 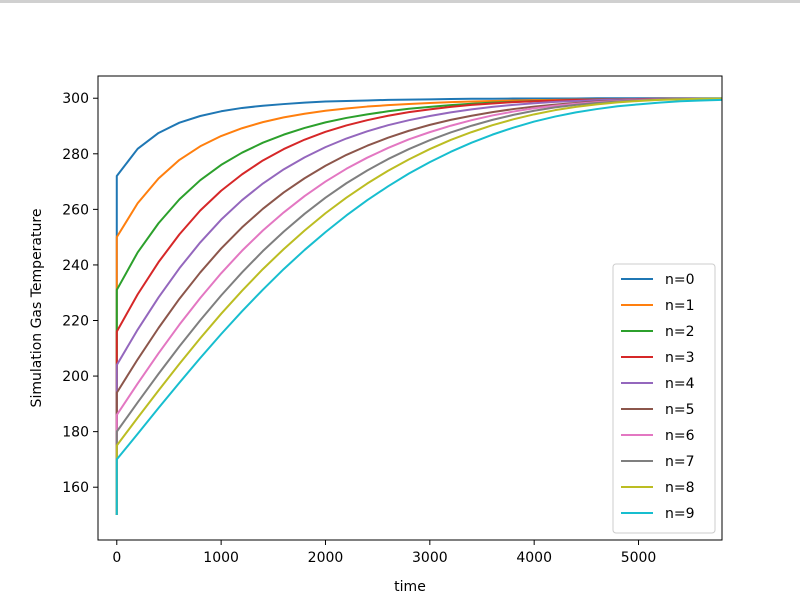 What do you see at coordinates (384, 553) in the screenshot?
I see `x-axis-ticks: 0 1000 2000 3000 4000 5000` at bounding box center [384, 553].